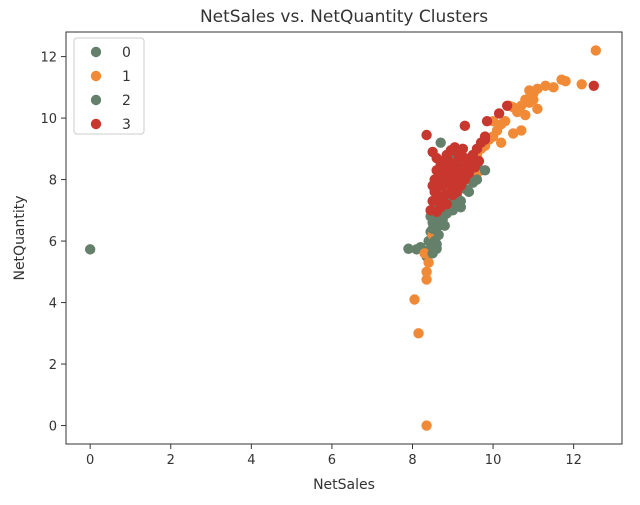 Image resolution: width=640 pixels, height=505 pixels. What do you see at coordinates (412, 460) in the screenshot?
I see `x-tick-label: 8` at bounding box center [412, 460].